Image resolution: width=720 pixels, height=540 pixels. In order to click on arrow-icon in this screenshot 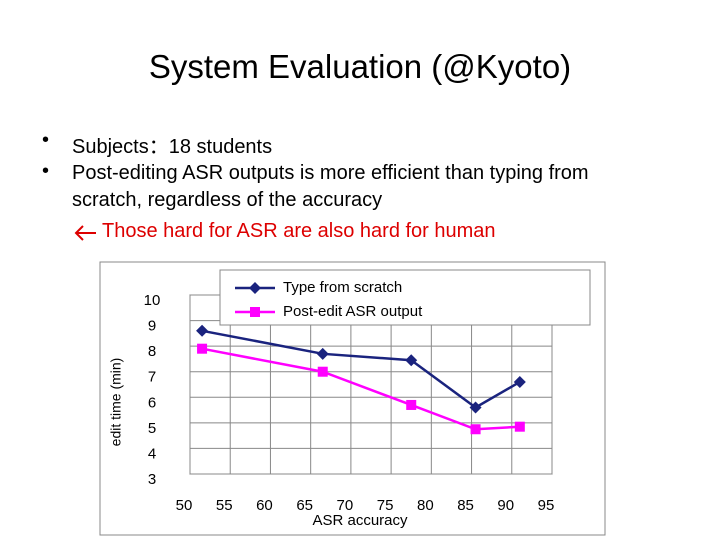, I will do `click(85, 233)`.